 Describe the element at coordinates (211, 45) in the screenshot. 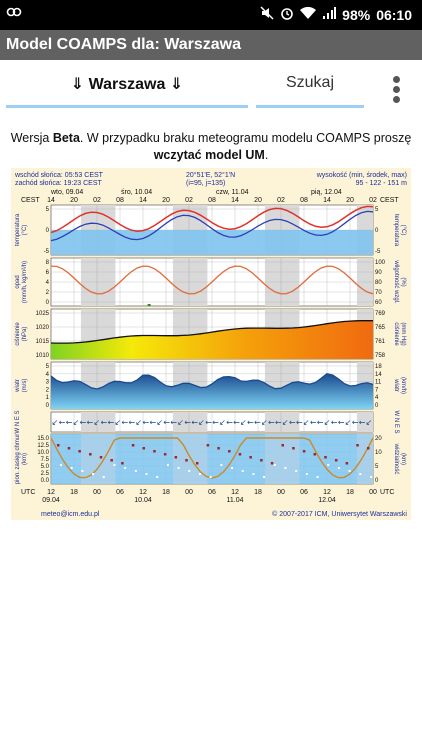

I see `app-title: Model COAMPS dla: Warszawa` at that location.